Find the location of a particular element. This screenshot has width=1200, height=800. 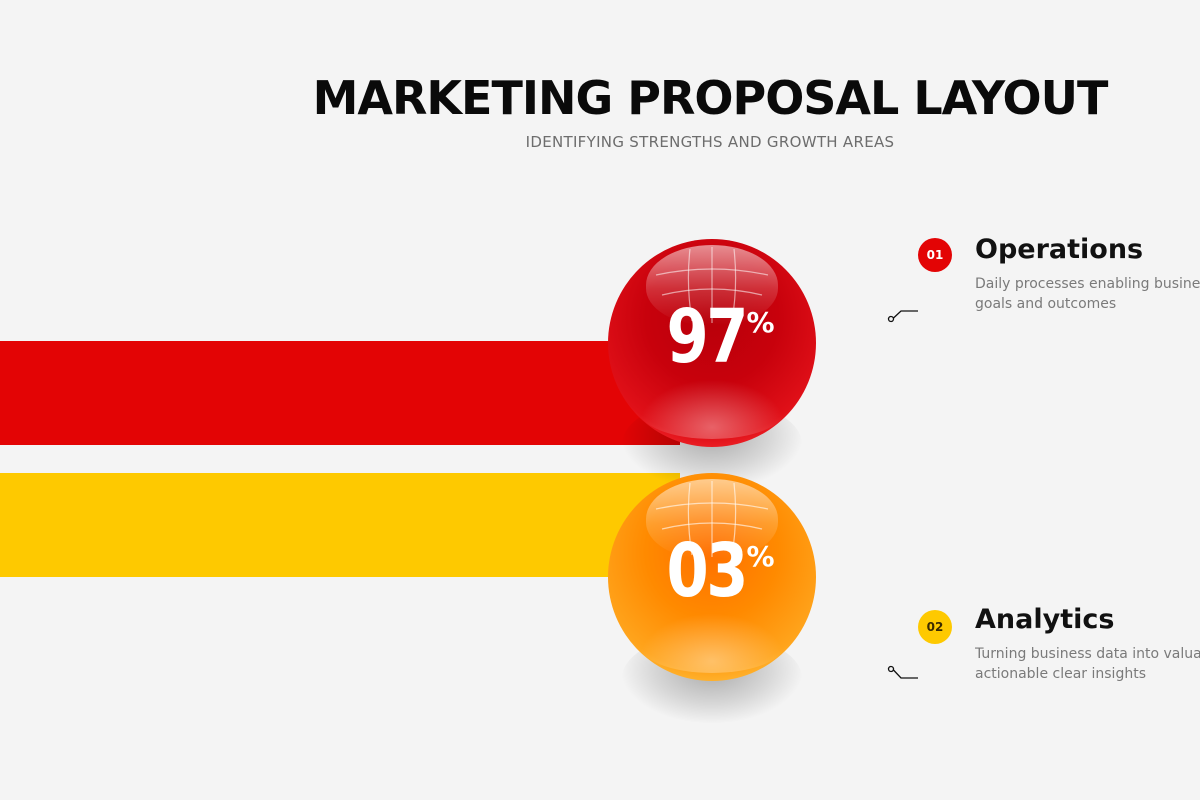

description-line: Daily processes enabling business is located at coordinates (1087, 284).